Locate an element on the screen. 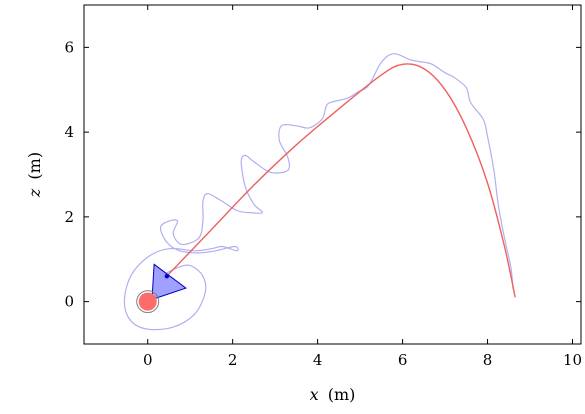  y-tick-label: 2 is located at coordinates (69, 217).